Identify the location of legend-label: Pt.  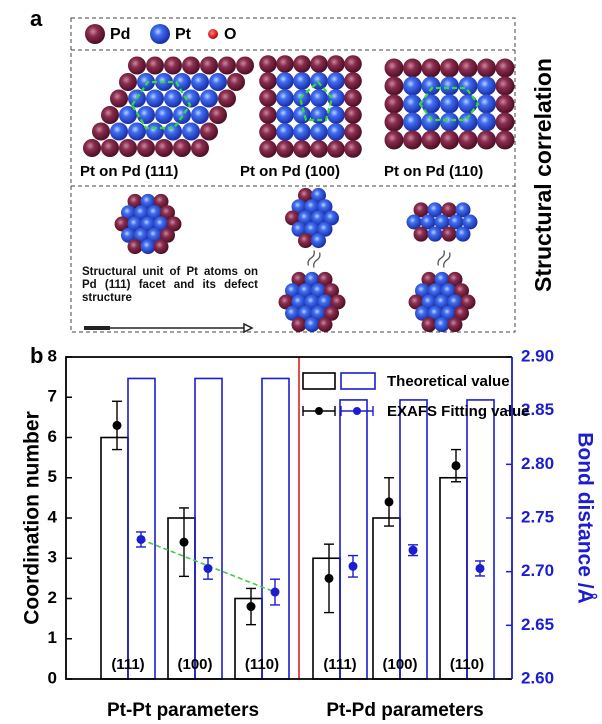
(183, 34).